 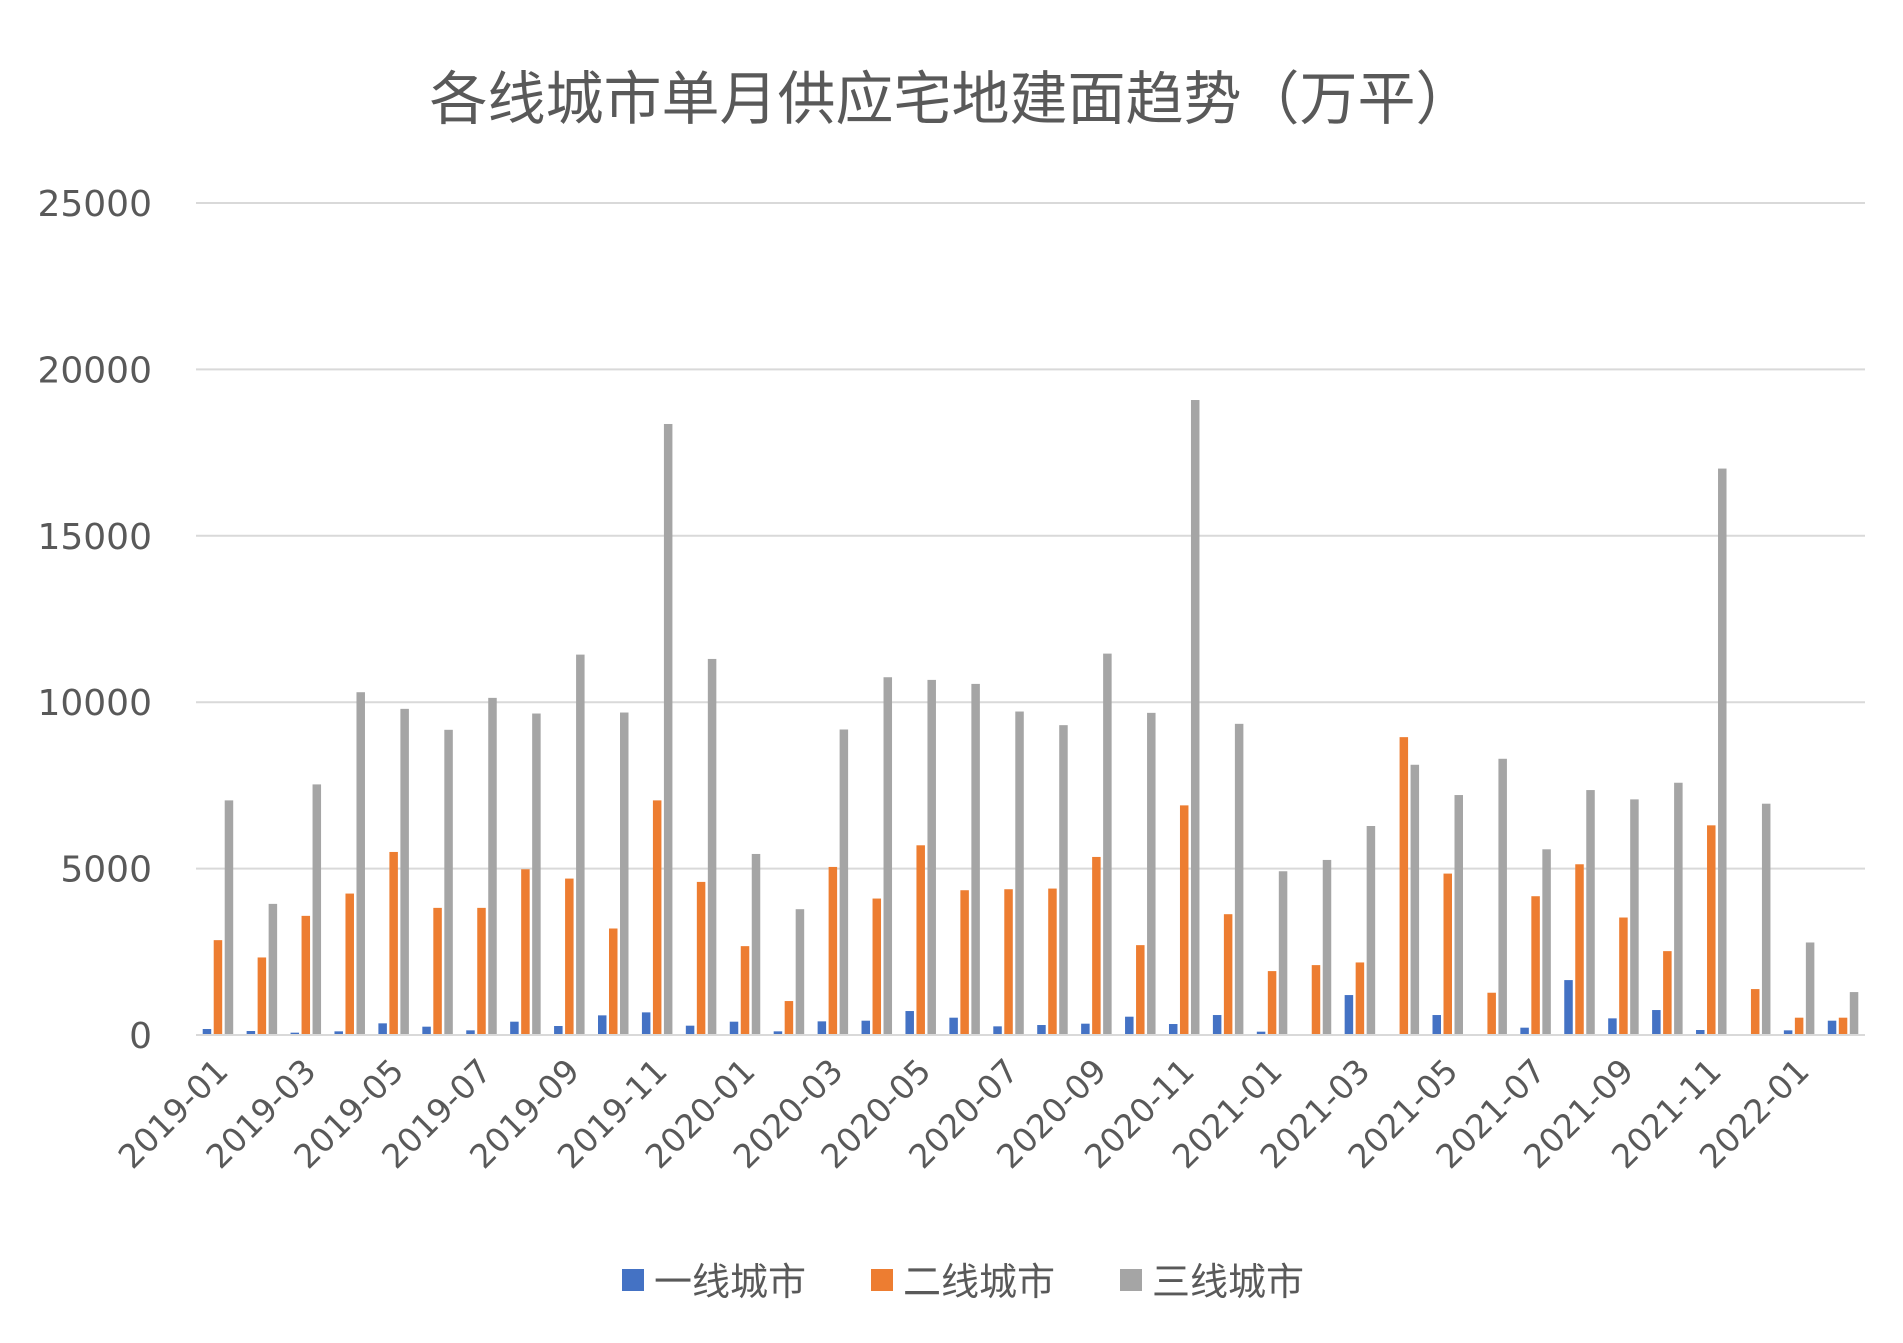 I want to click on legend: 一线城市 二线城市 三线城市, so click(x=963, y=1282).